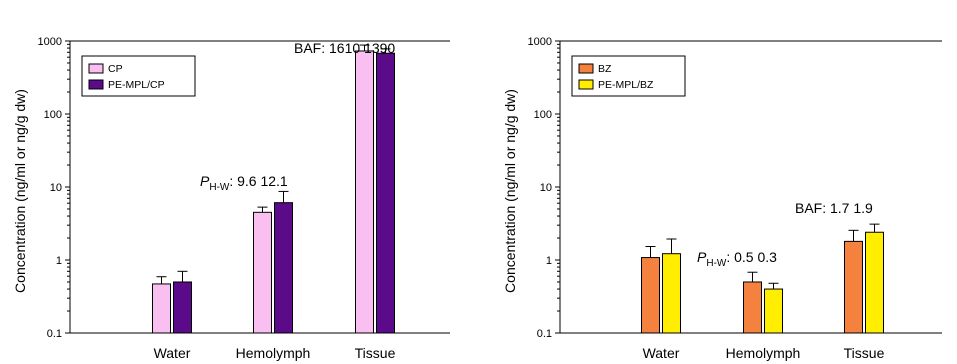 This screenshot has width=957, height=364. What do you see at coordinates (385, 193) in the screenshot?
I see `bar-pe-mpl-cp-tissue` at bounding box center [385, 193].